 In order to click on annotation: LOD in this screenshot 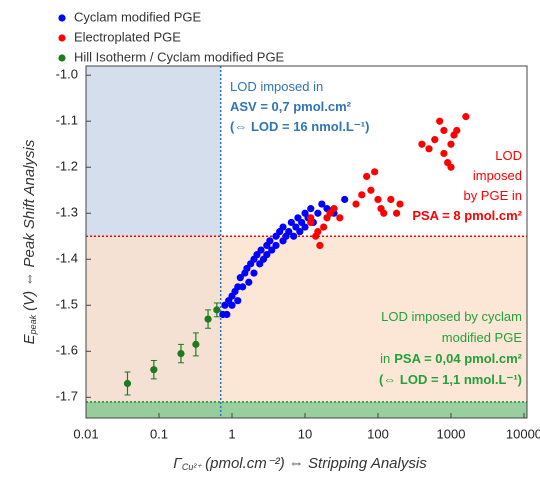, I will do `click(508, 155)`.